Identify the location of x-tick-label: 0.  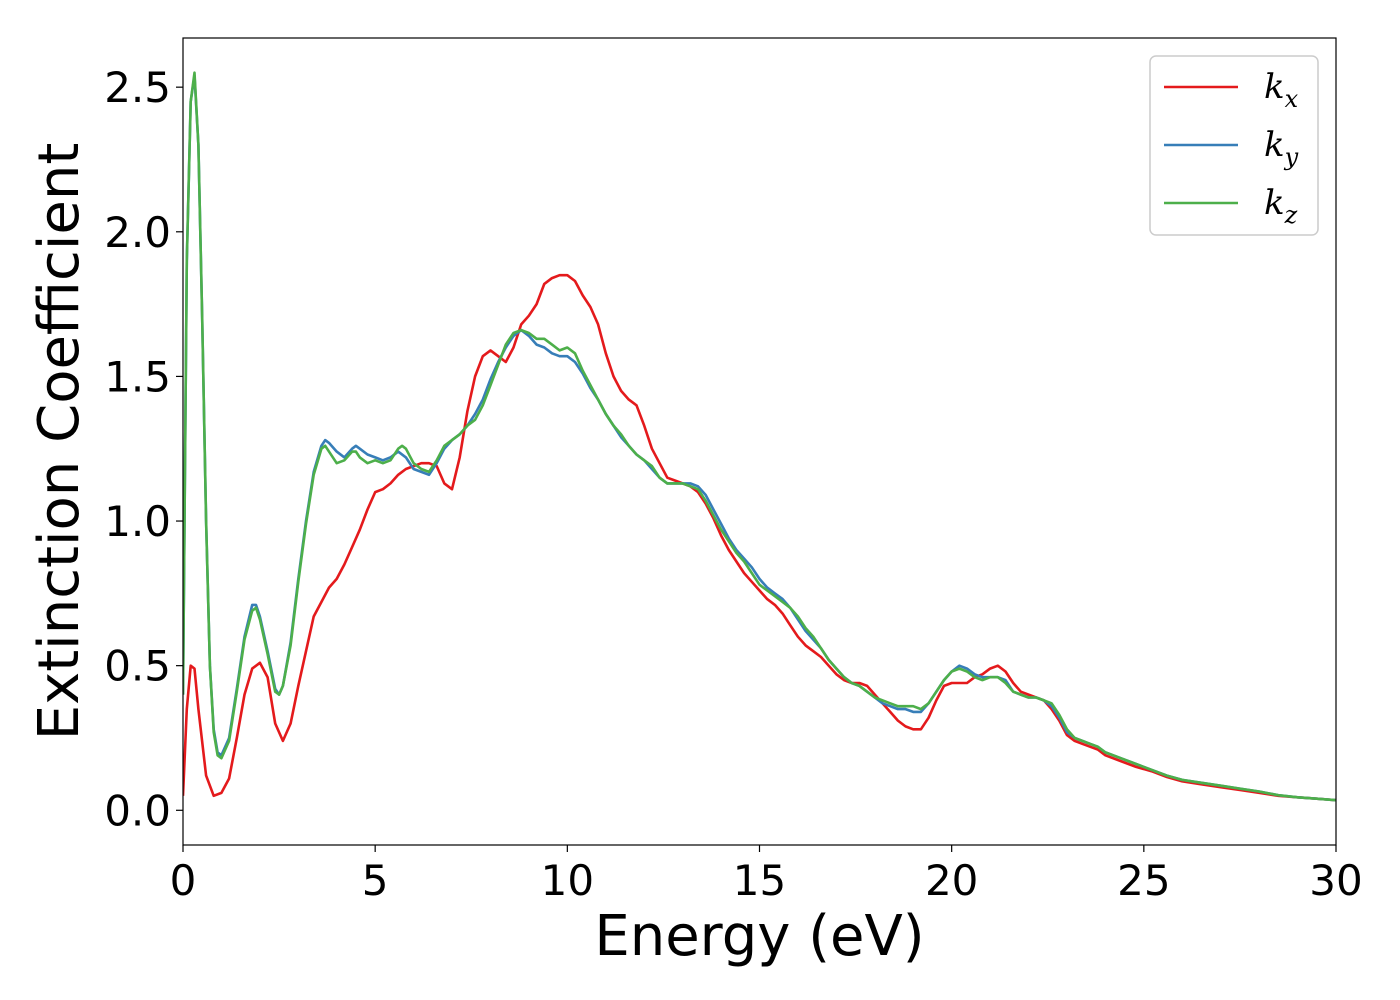
(183, 880).